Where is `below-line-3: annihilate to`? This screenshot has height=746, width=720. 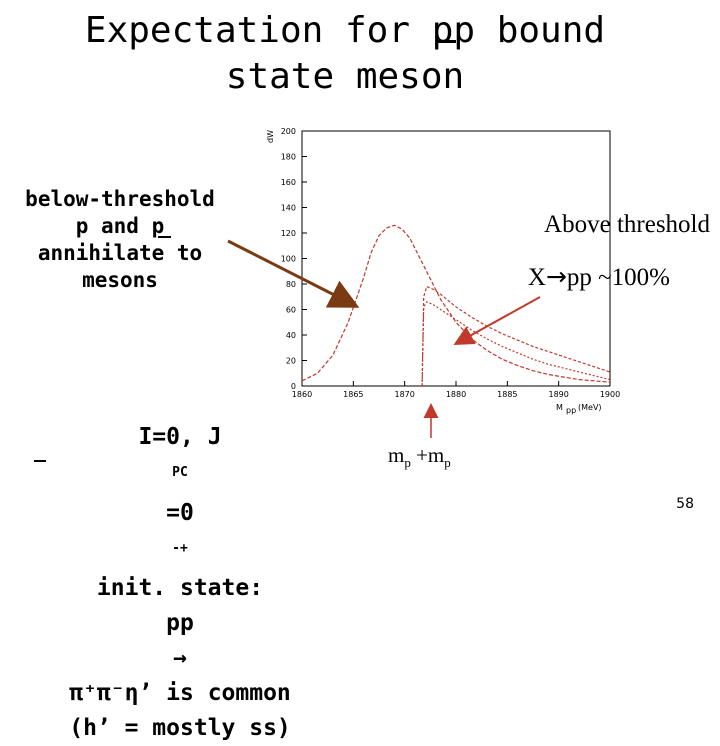
below-line-3: annihilate to is located at coordinates (120, 253).